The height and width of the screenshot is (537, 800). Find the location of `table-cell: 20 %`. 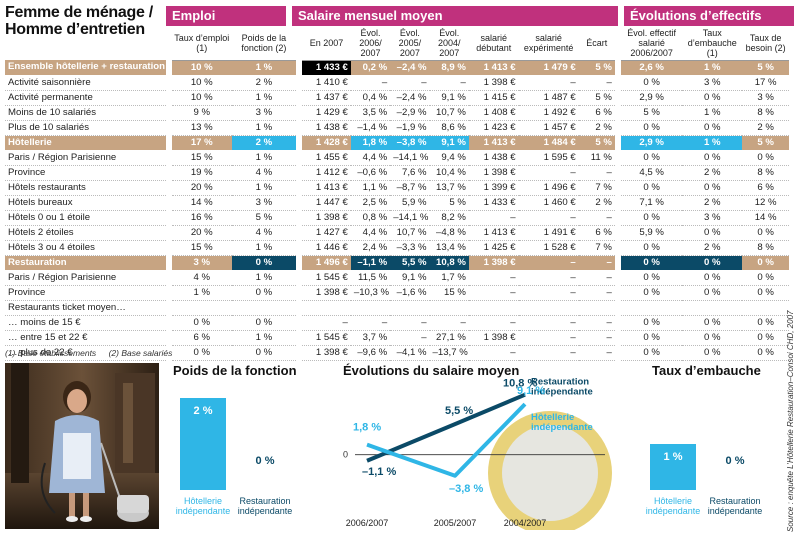

table-cell: 20 % is located at coordinates (201, 233).